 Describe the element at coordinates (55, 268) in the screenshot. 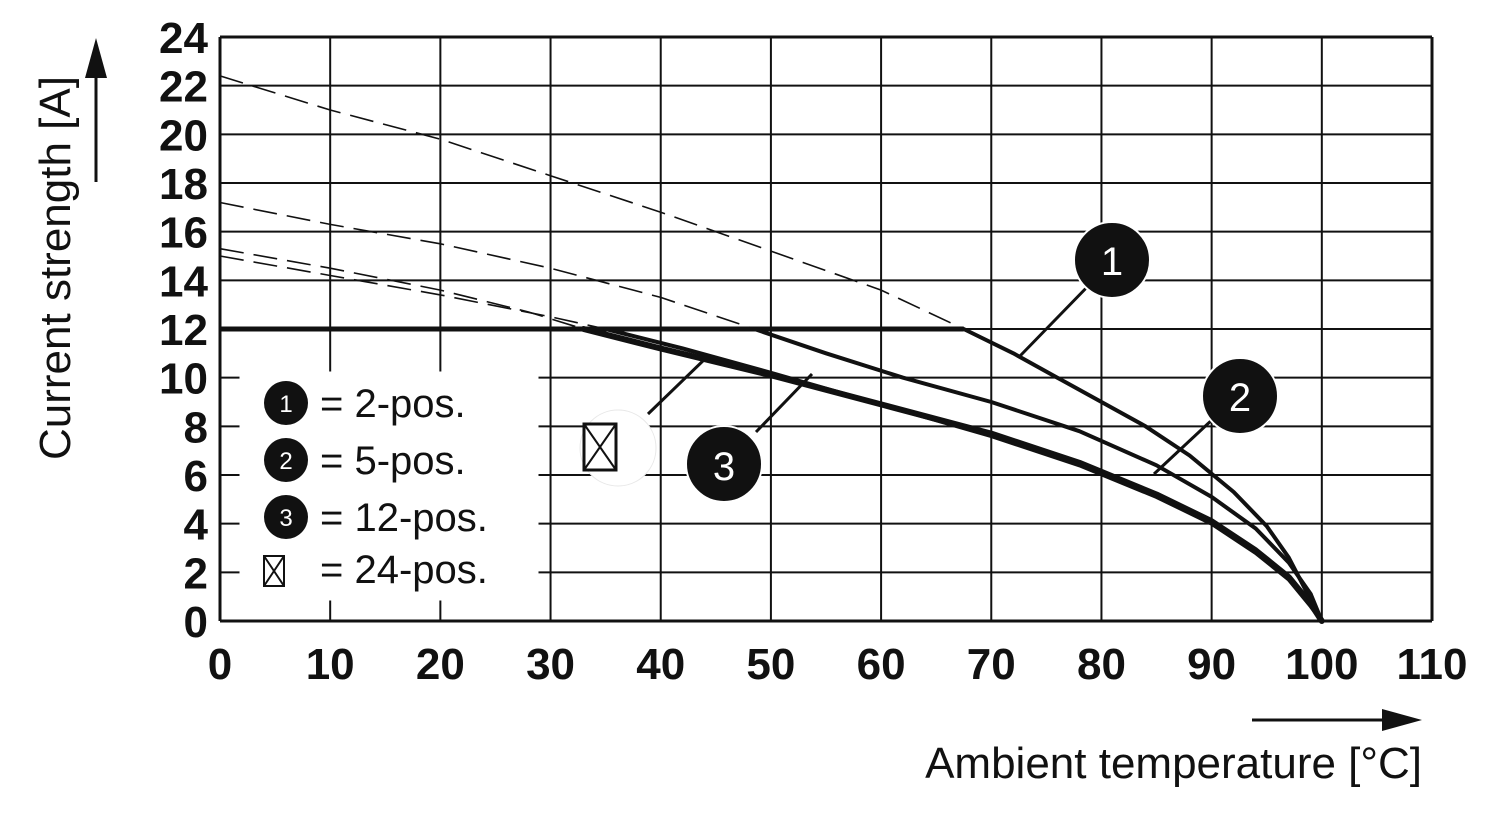

I see `y-axis-title: Current strength [A]` at that location.